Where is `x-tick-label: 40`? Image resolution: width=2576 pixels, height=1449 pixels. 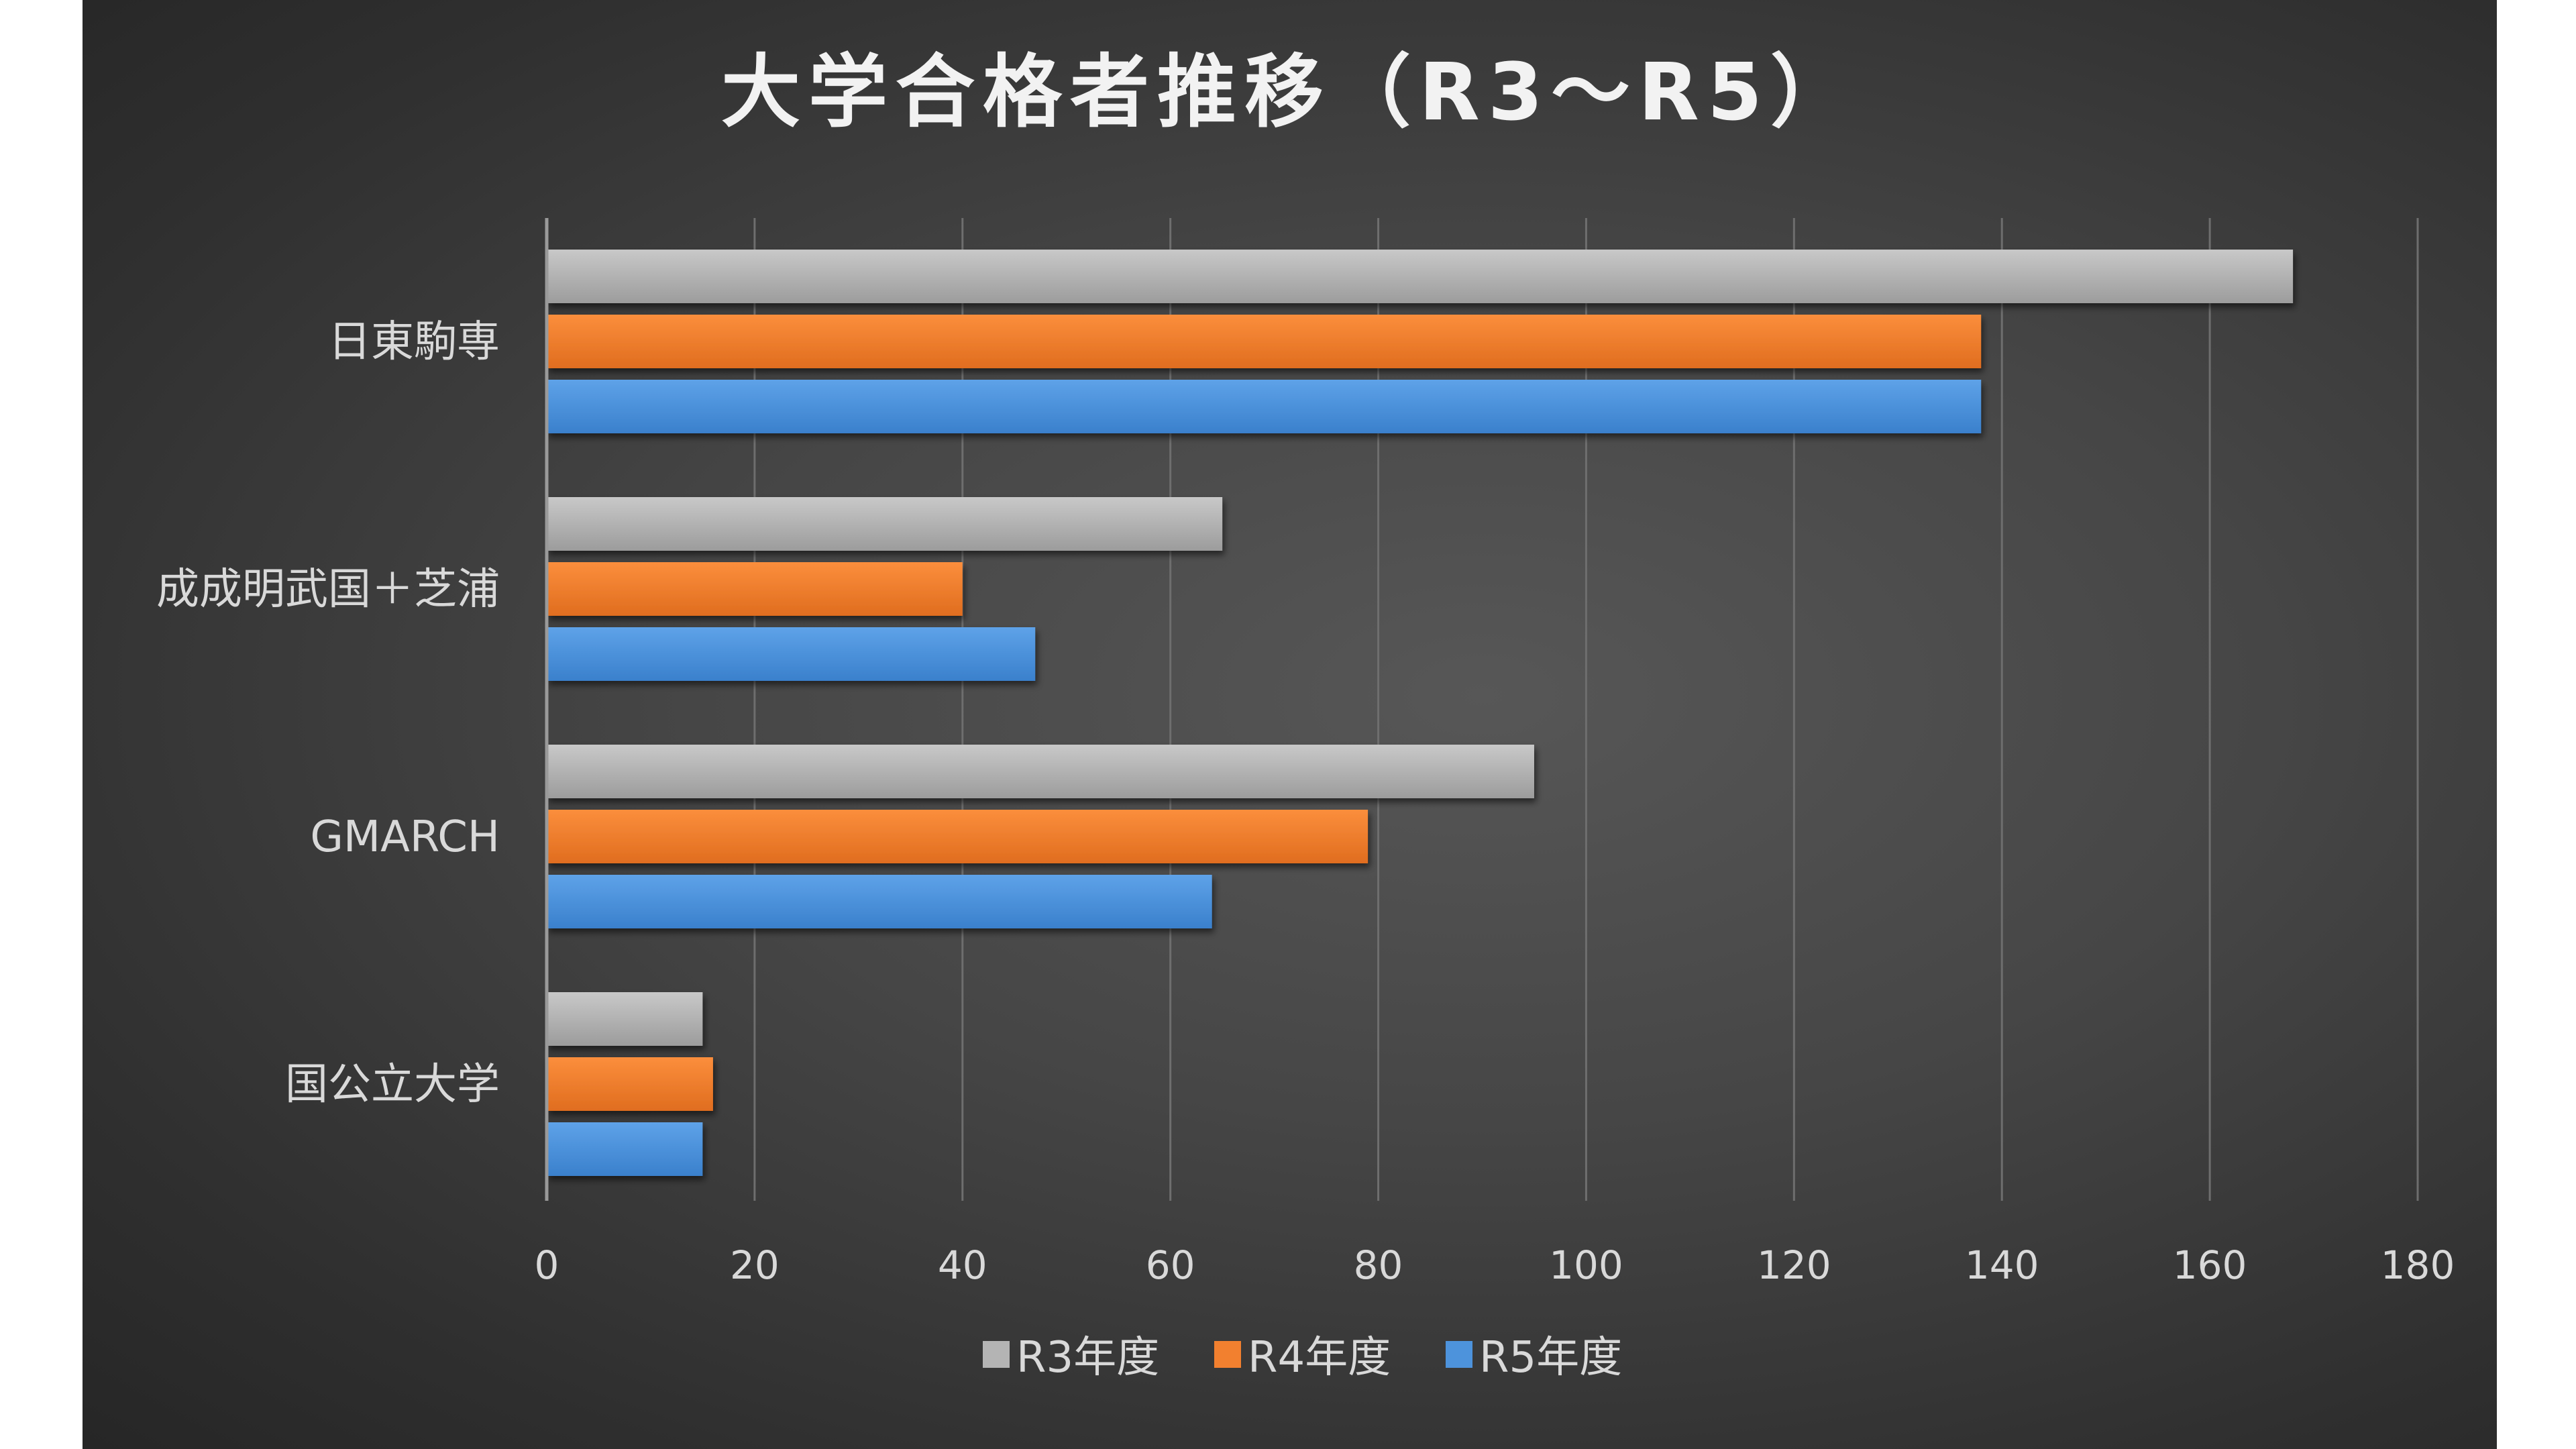
x-tick-label: 40 is located at coordinates (962, 1265).